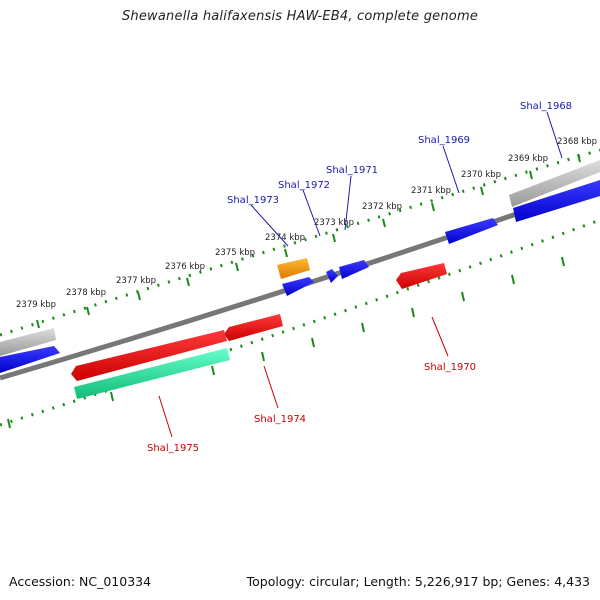  What do you see at coordinates (152, 373) in the screenshot?
I see `feature-shal-1975` at bounding box center [152, 373].